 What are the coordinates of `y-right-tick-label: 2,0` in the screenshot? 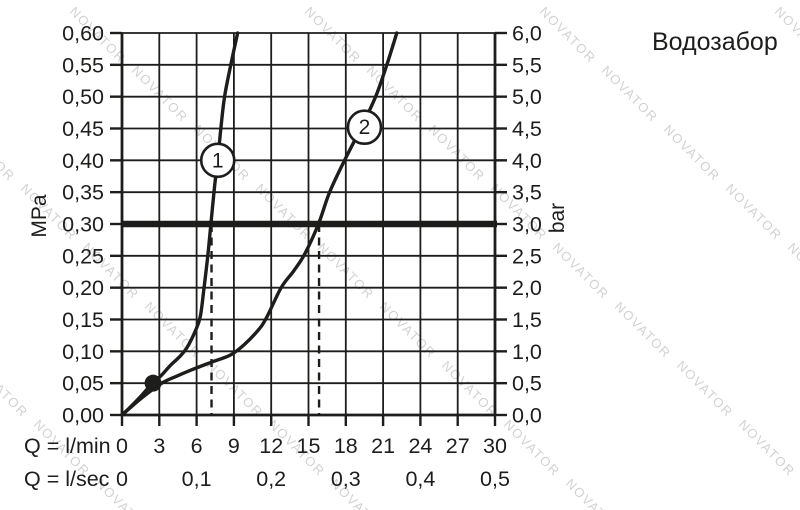 It's located at (527, 288).